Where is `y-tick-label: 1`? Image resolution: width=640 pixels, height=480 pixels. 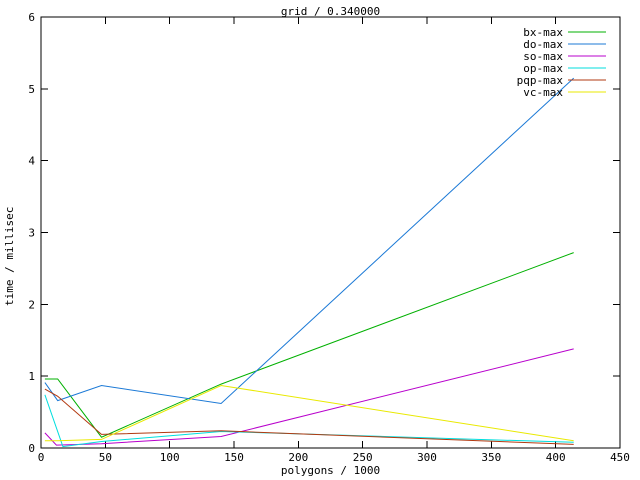 y-tick-label: 1 is located at coordinates (31, 376).